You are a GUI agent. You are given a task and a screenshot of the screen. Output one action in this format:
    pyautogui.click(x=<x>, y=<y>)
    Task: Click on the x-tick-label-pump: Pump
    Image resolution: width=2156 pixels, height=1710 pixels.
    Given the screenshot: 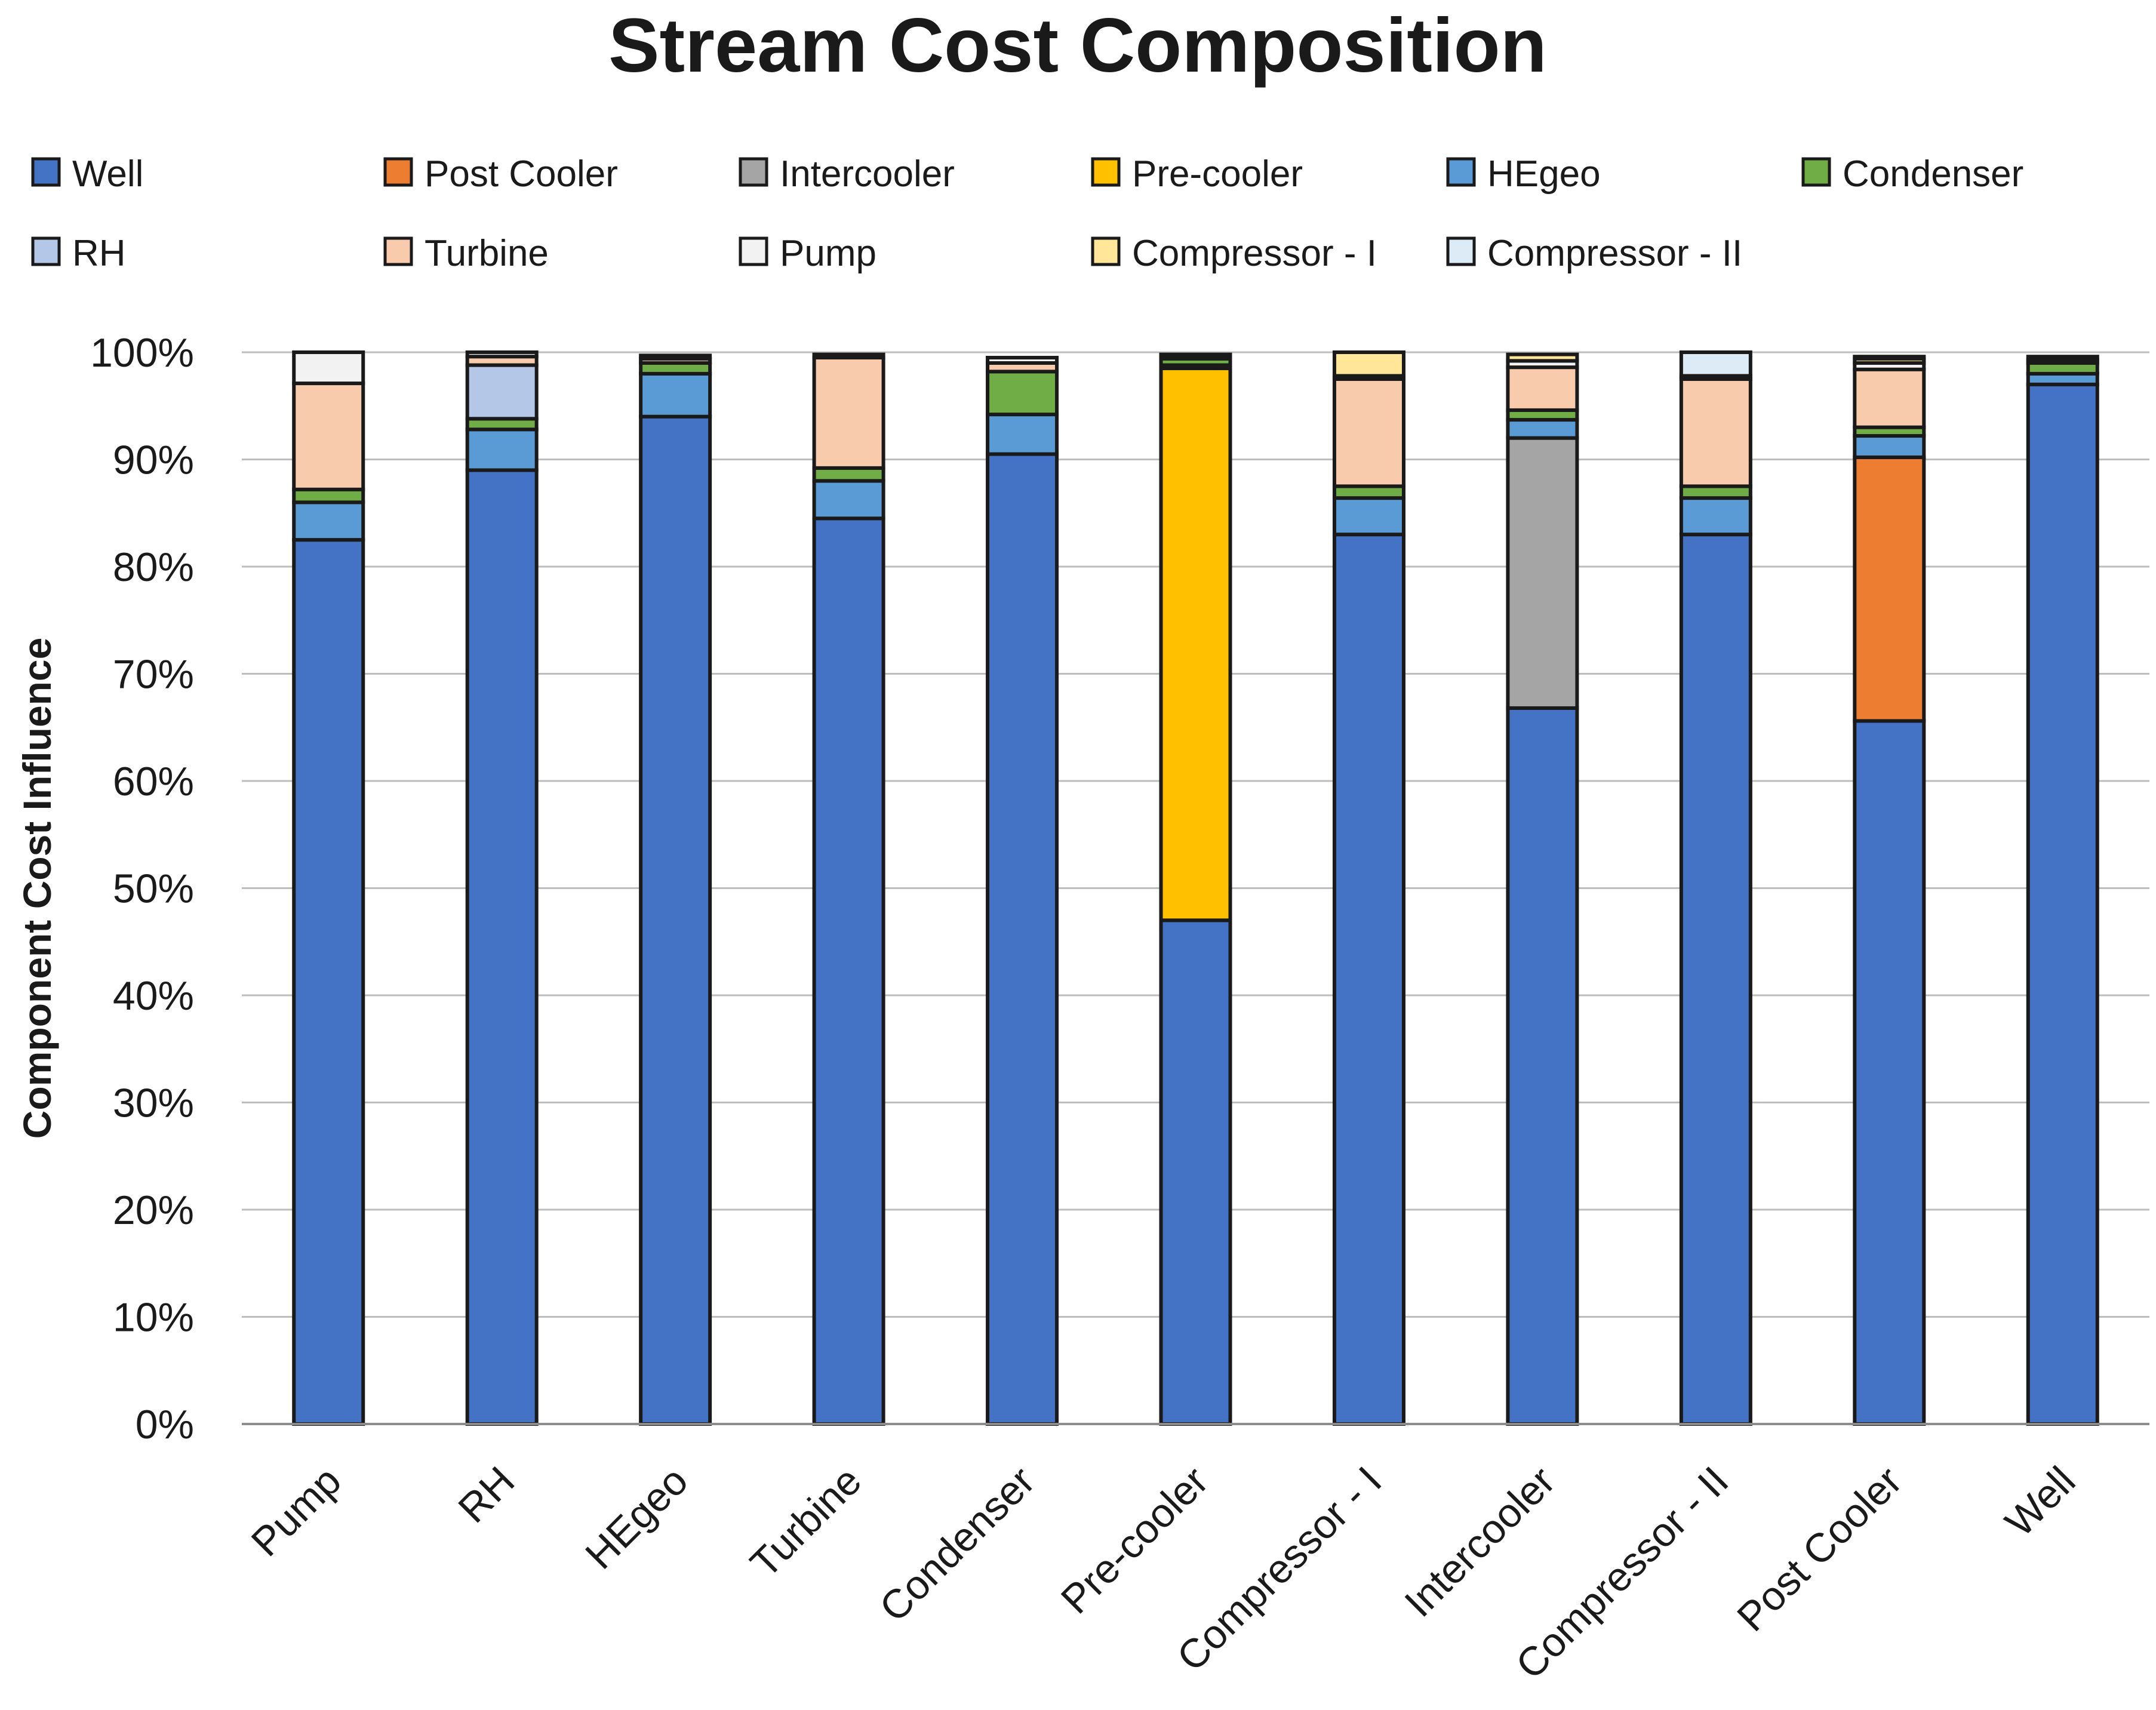 What is the action you would take?
    pyautogui.click(x=295, y=1511)
    